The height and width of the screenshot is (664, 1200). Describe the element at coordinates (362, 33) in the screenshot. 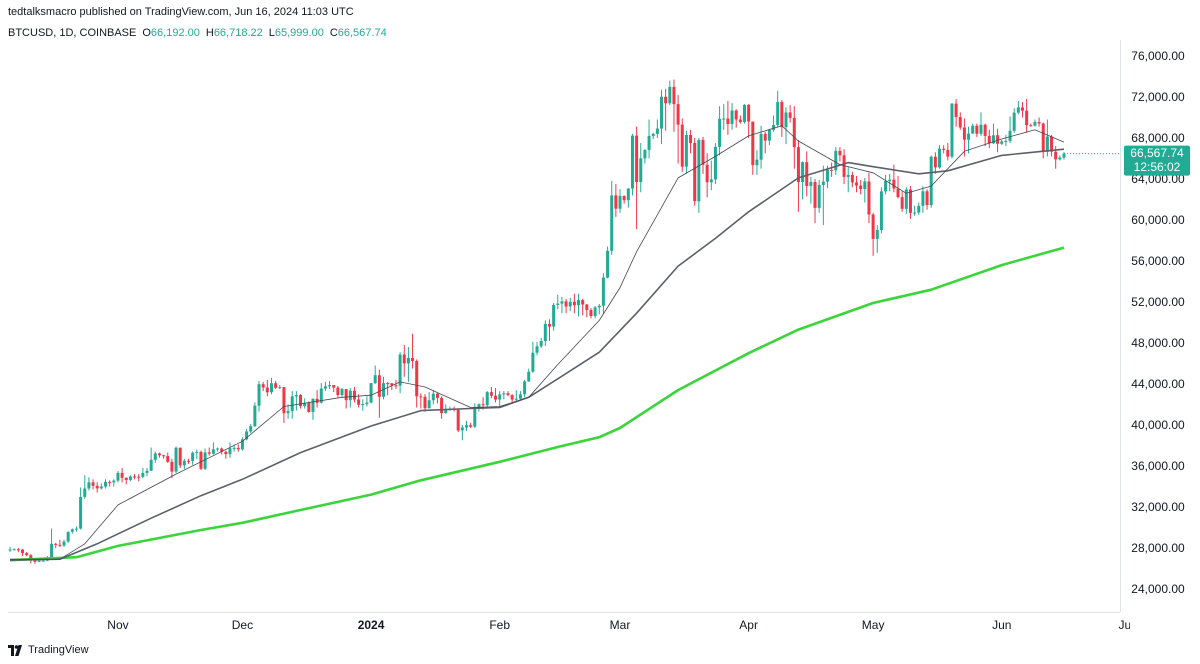

I see `ohlc-value: 66,567.74` at that location.